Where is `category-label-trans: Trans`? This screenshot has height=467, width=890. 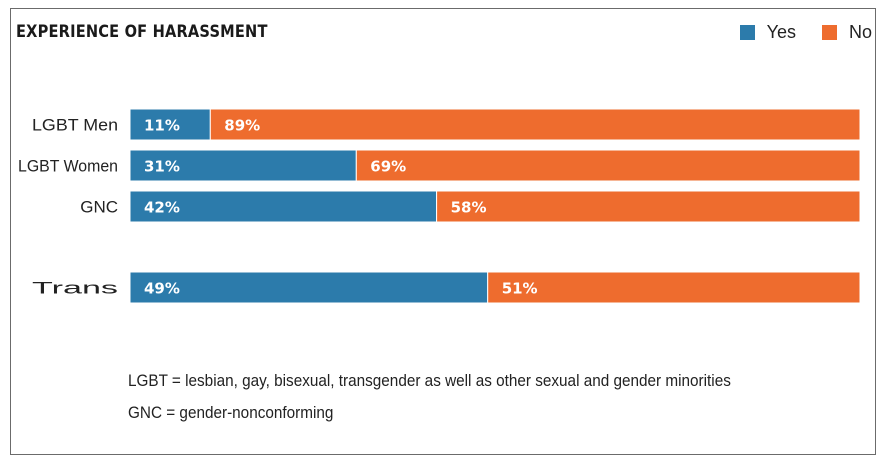
category-label-trans: Trans is located at coordinates (75, 288).